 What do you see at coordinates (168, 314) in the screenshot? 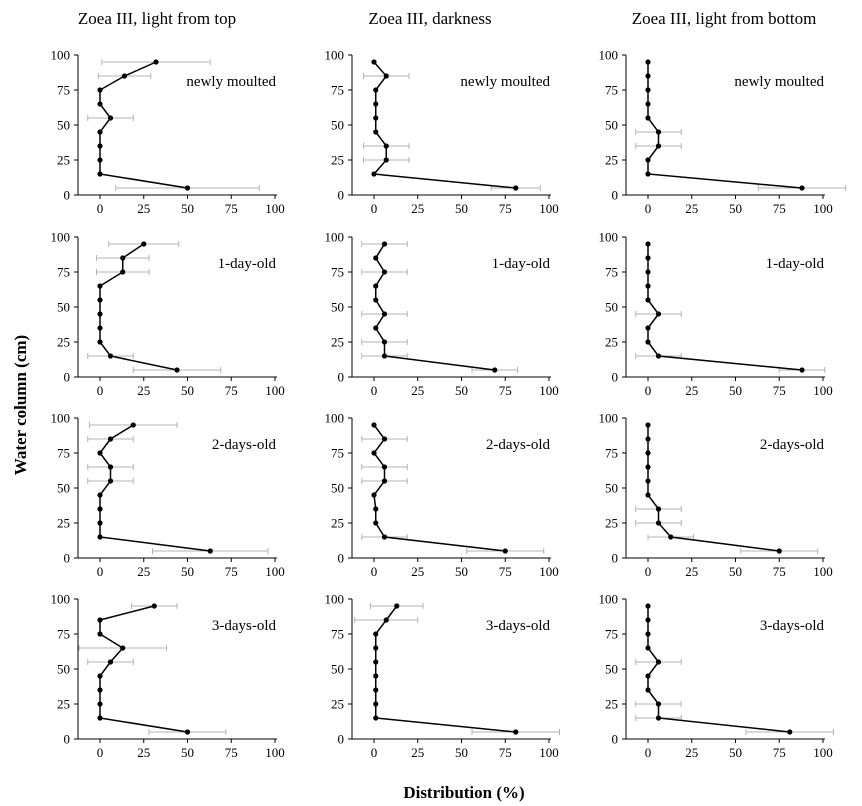
I see `panel: 0 25 50 75 100 0 25 50 75 100 1-day-old` at bounding box center [168, 314].